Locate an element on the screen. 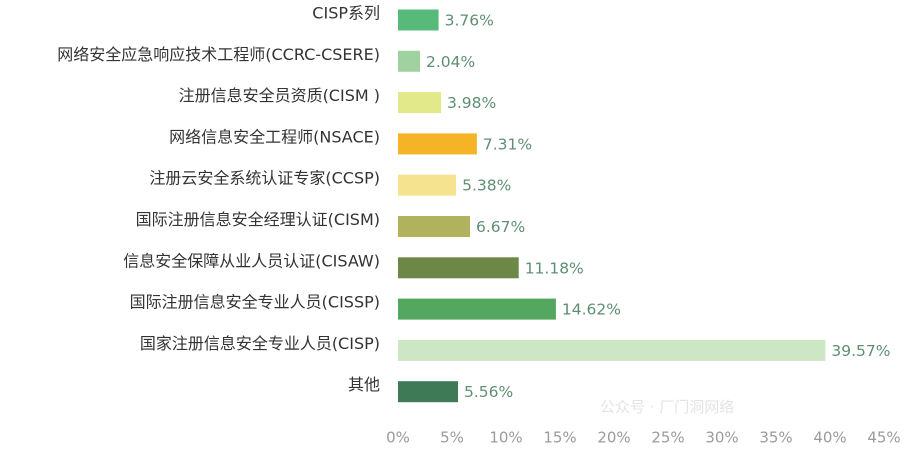 This screenshot has height=451, width=904. x-tick-label: 30% is located at coordinates (721, 438).